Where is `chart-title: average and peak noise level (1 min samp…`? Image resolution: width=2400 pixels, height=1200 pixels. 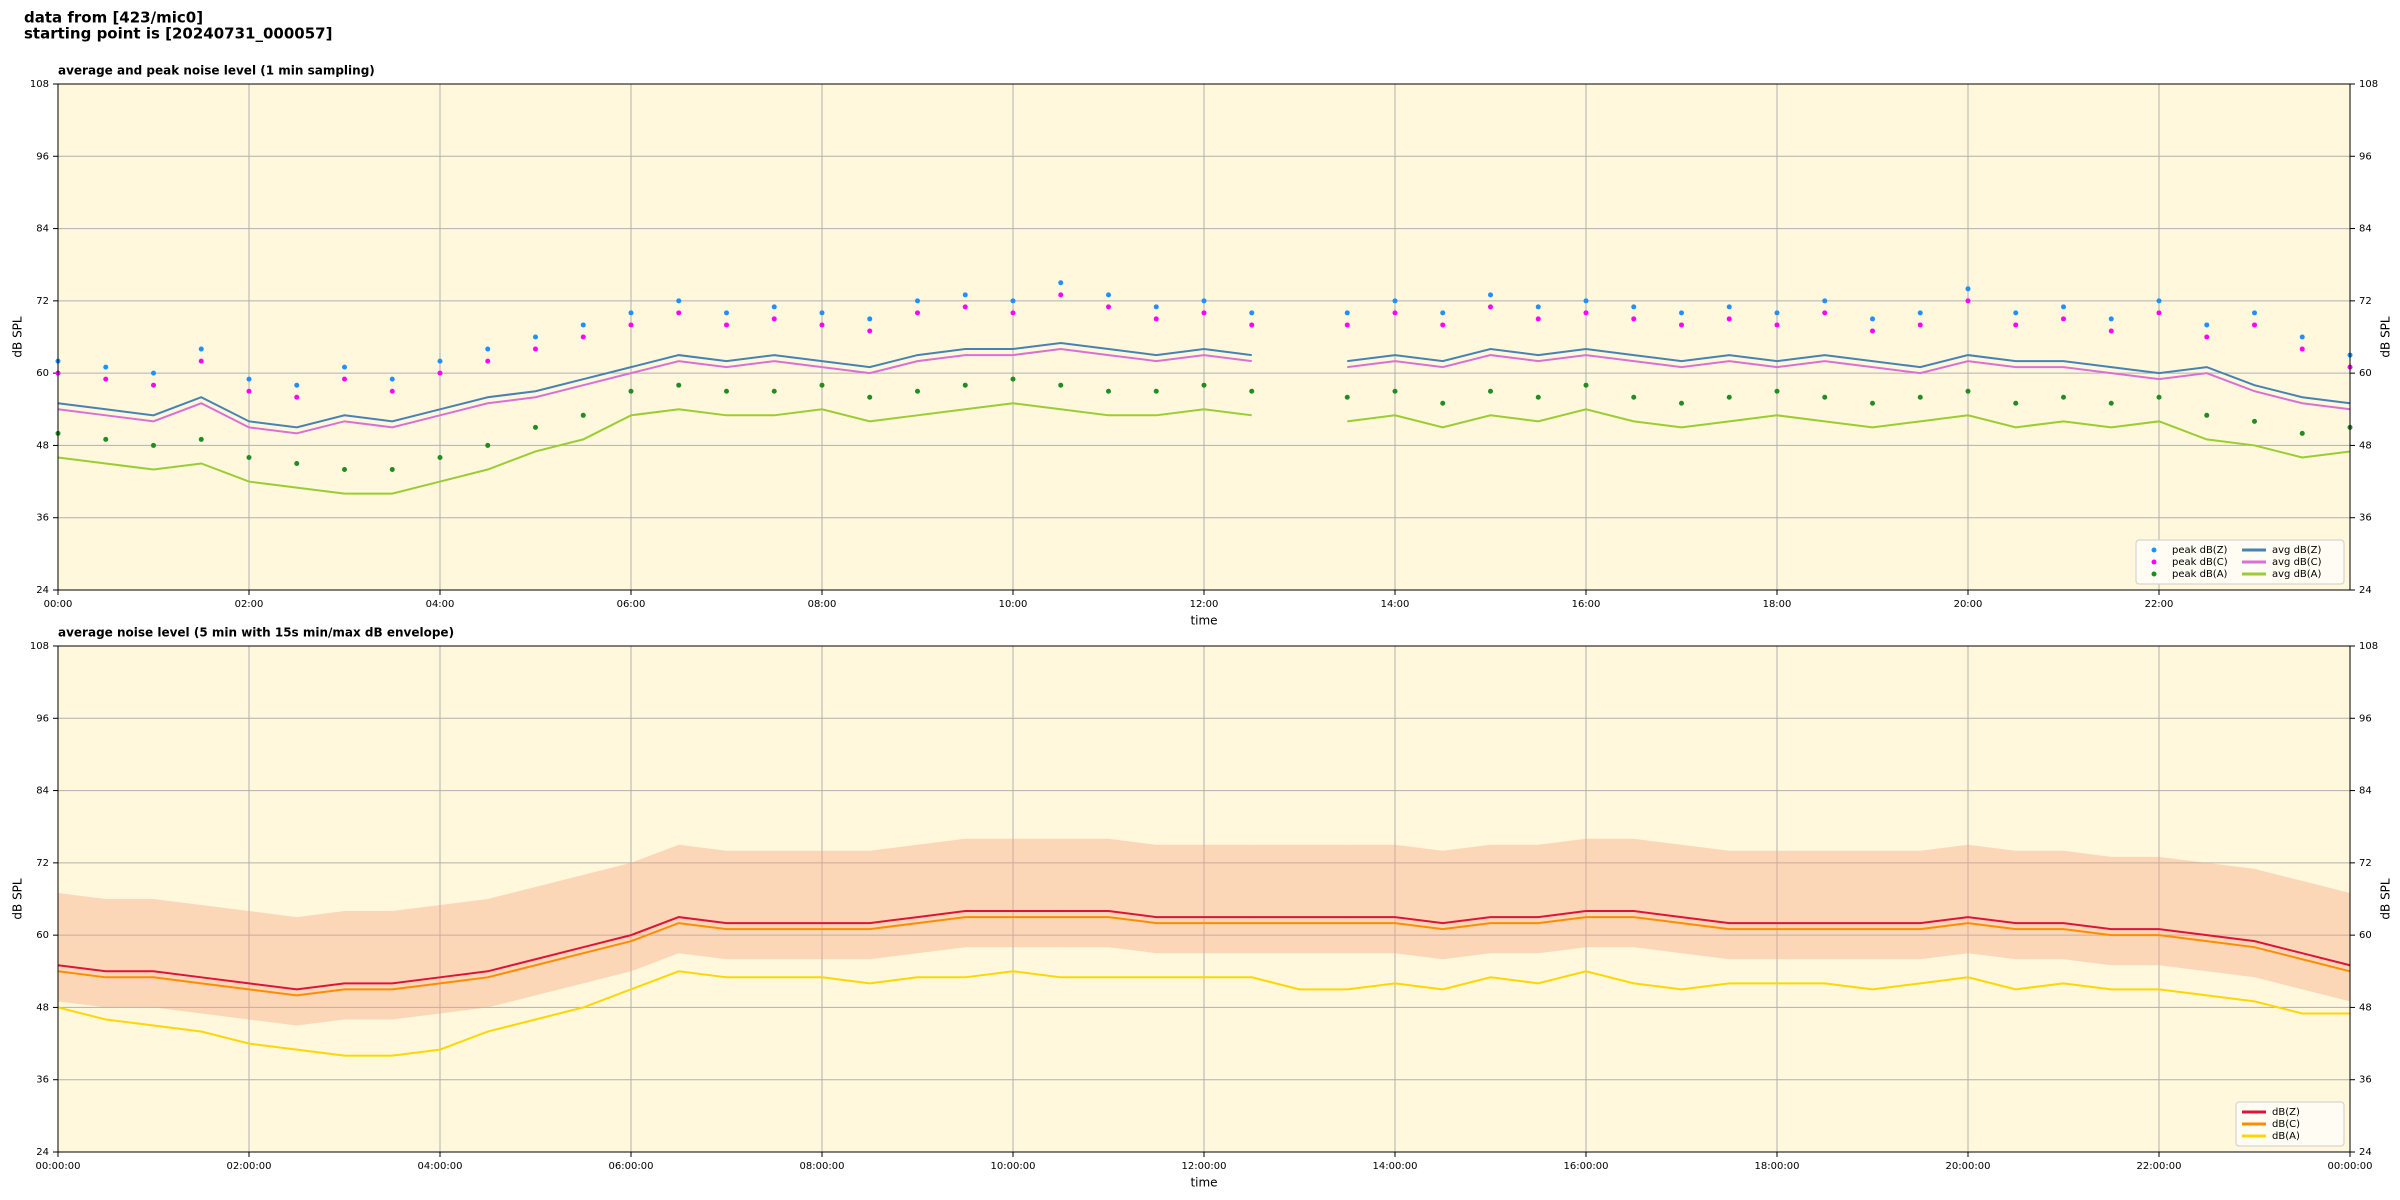 chart-title: average and peak noise level (1 min samp… is located at coordinates (216, 71).